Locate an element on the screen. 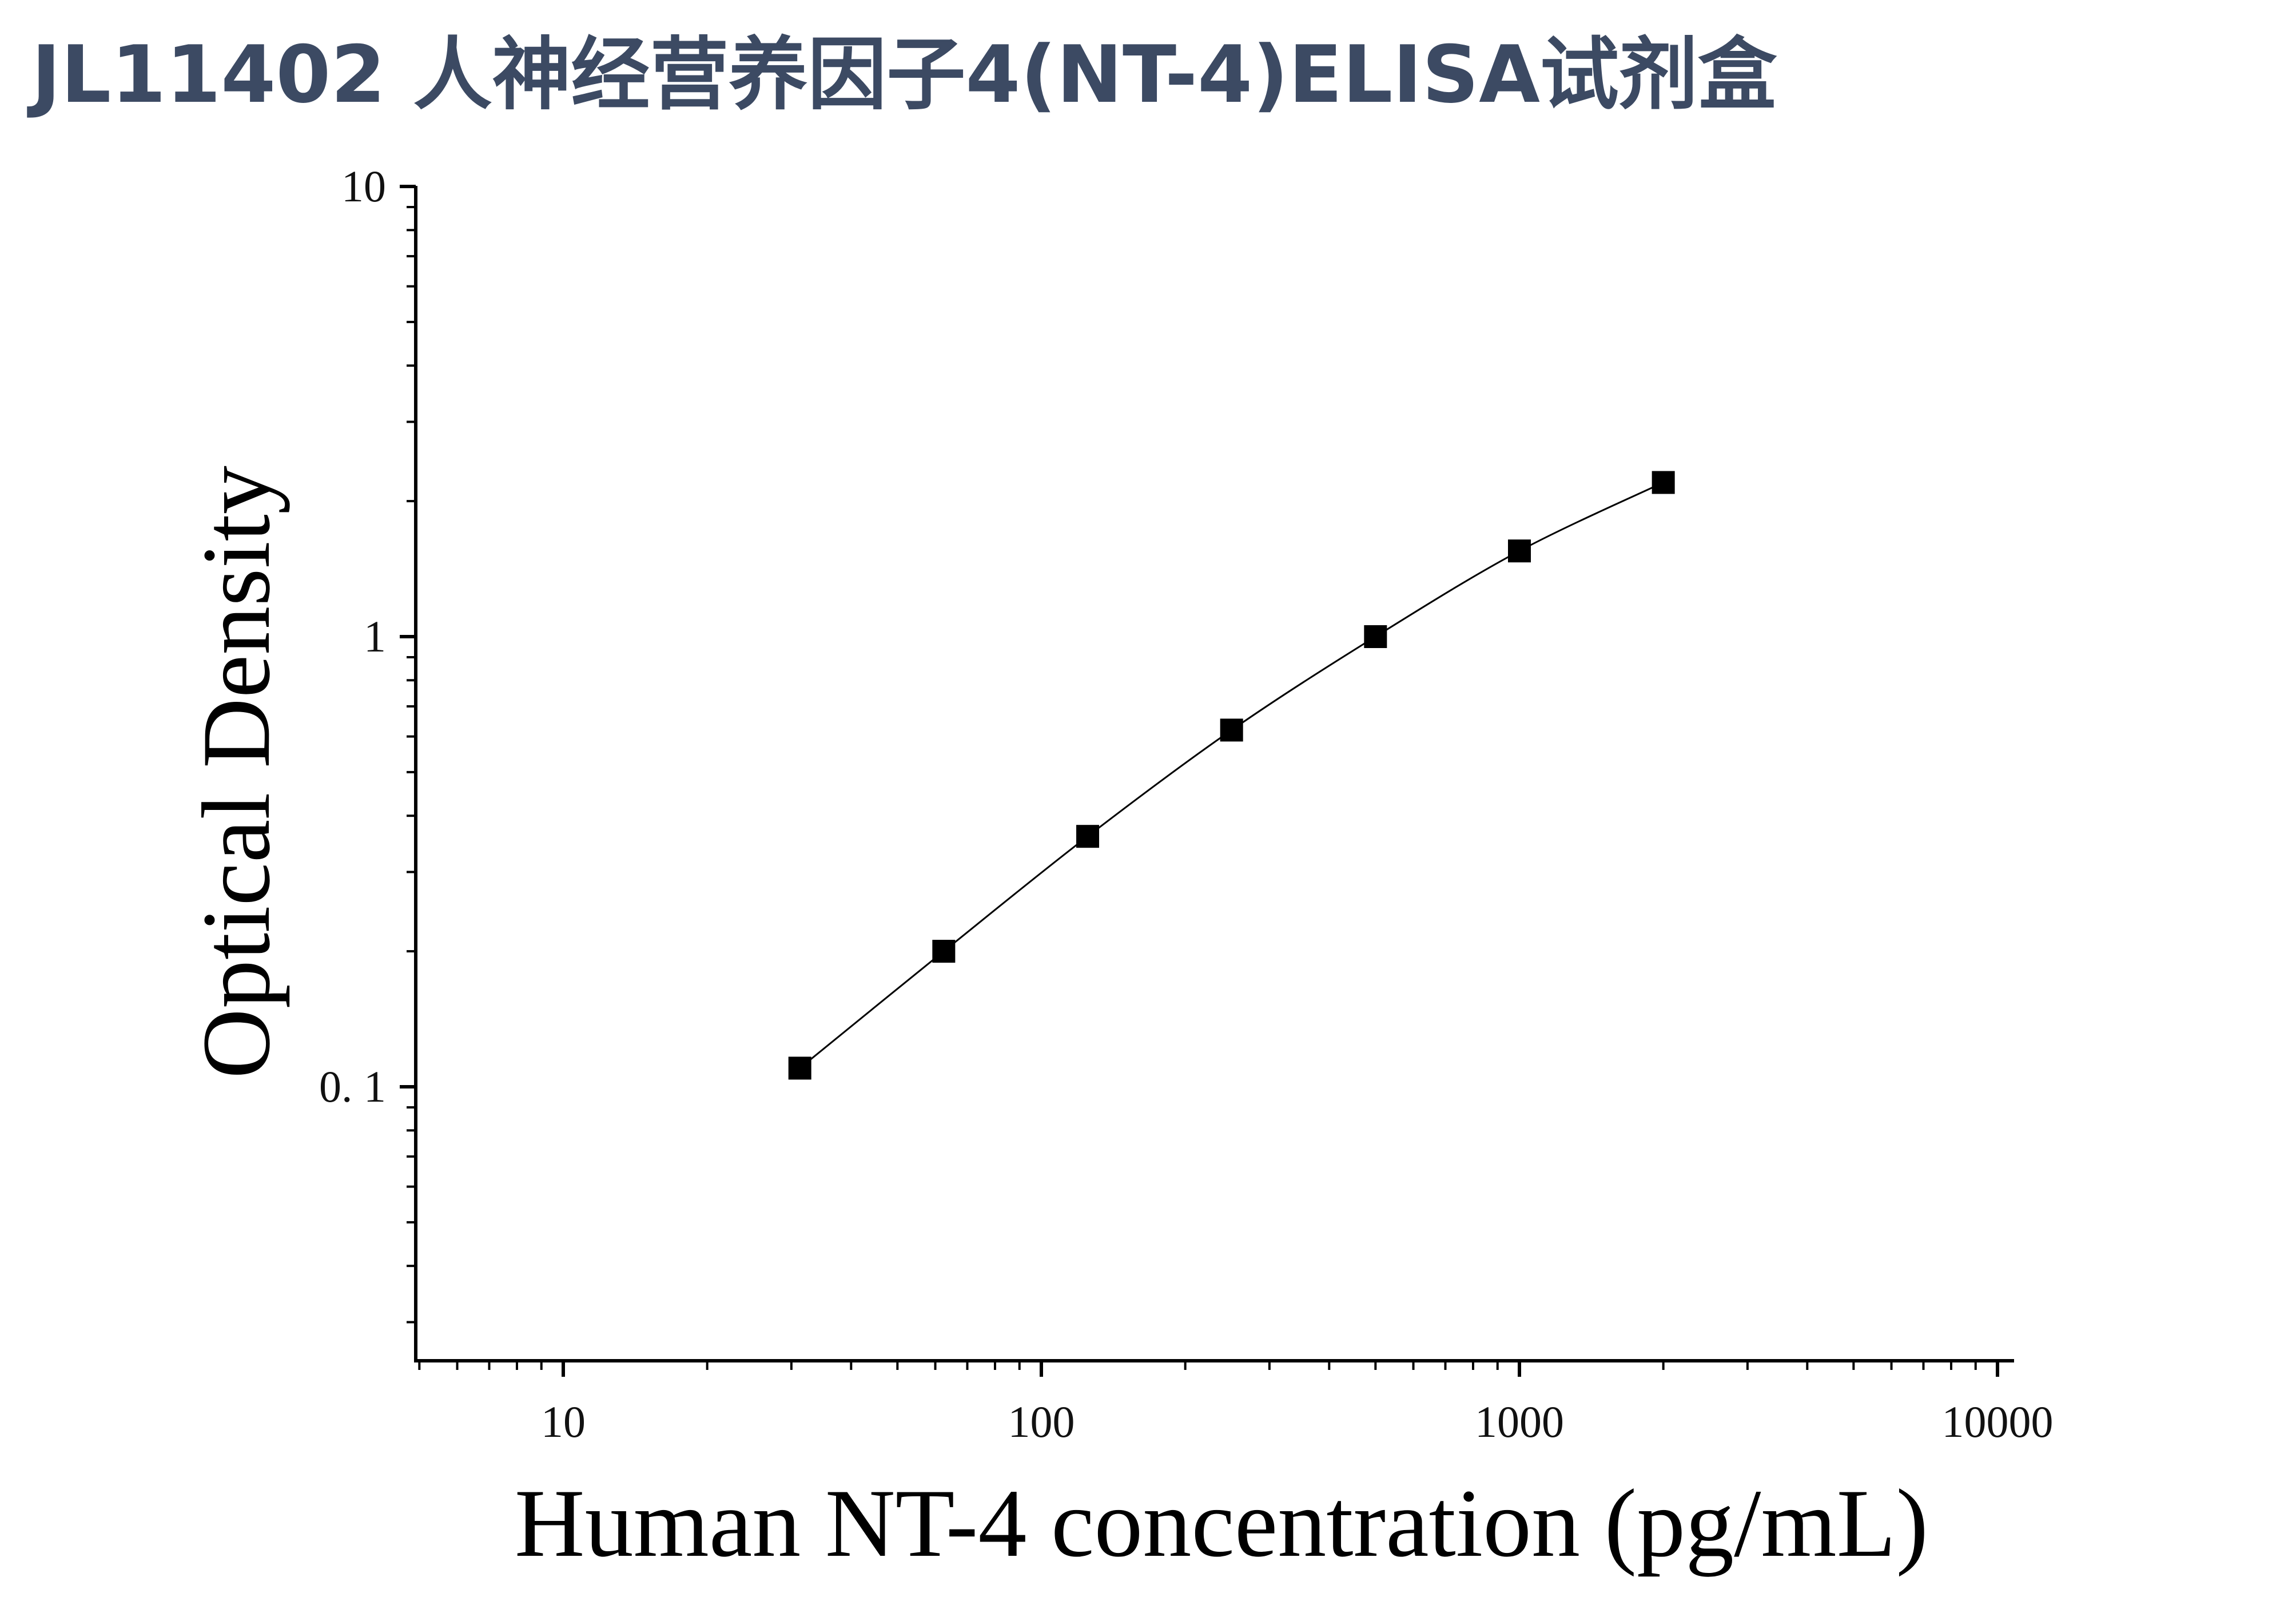 The image size is (2296, 1605). x-axis-title: Human NT-4 concentration (pg/mL) is located at coordinates (1222, 1523).